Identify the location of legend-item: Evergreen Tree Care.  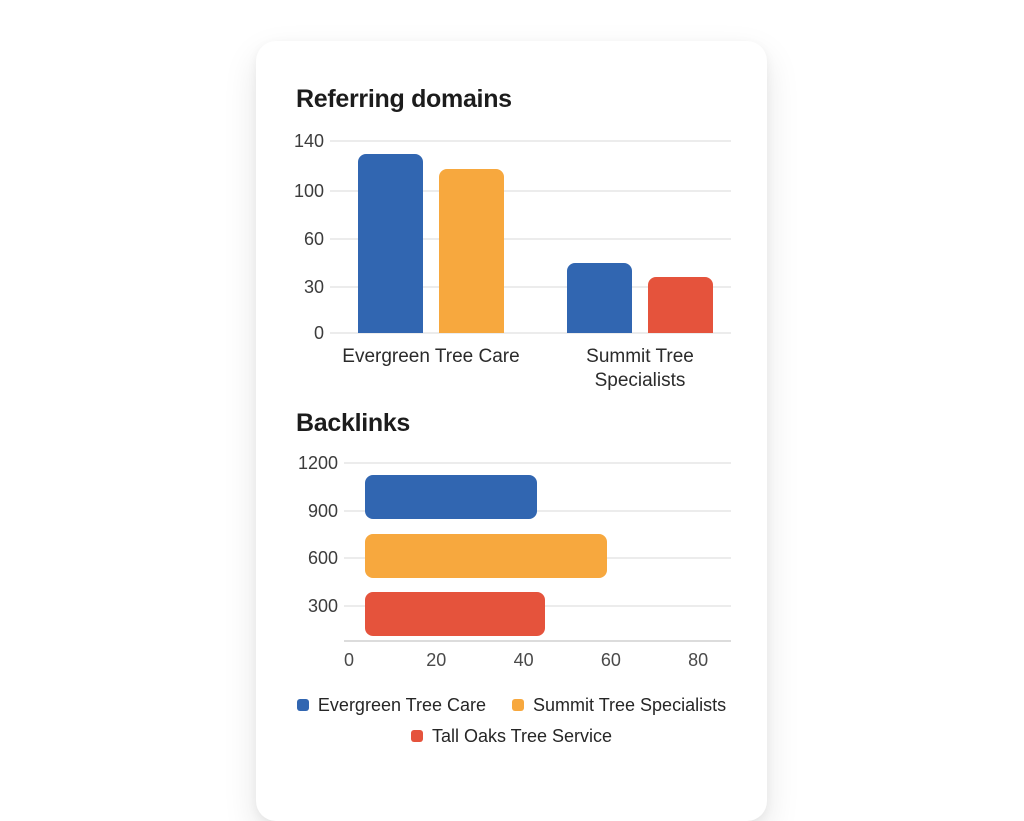
(391, 705).